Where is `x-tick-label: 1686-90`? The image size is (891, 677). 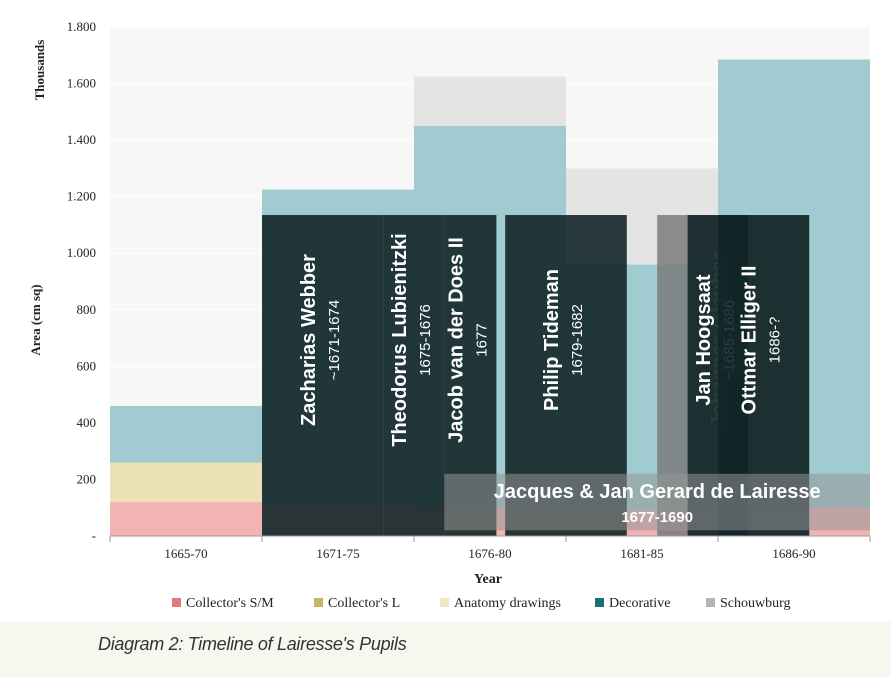
x-tick-label: 1686-90 is located at coordinates (793, 553).